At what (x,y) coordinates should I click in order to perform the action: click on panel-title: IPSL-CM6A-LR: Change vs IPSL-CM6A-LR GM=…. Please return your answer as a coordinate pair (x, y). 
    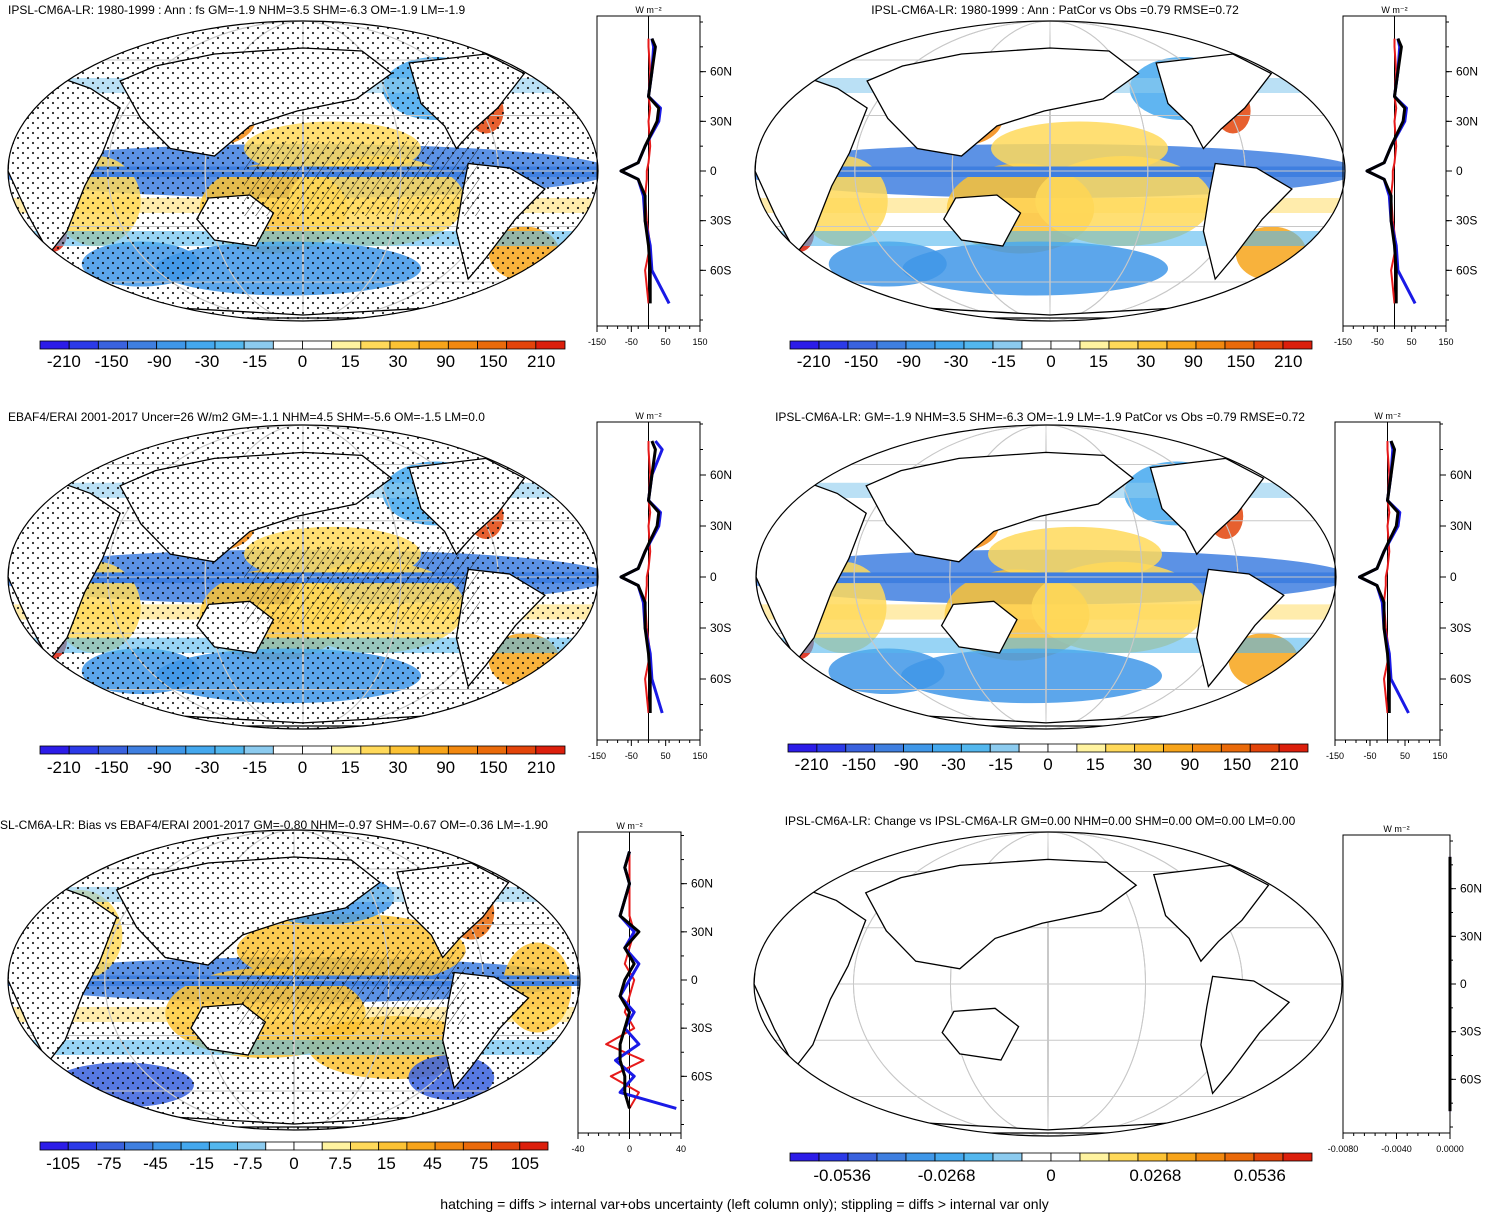
    Looking at the image, I should click on (1040, 821).